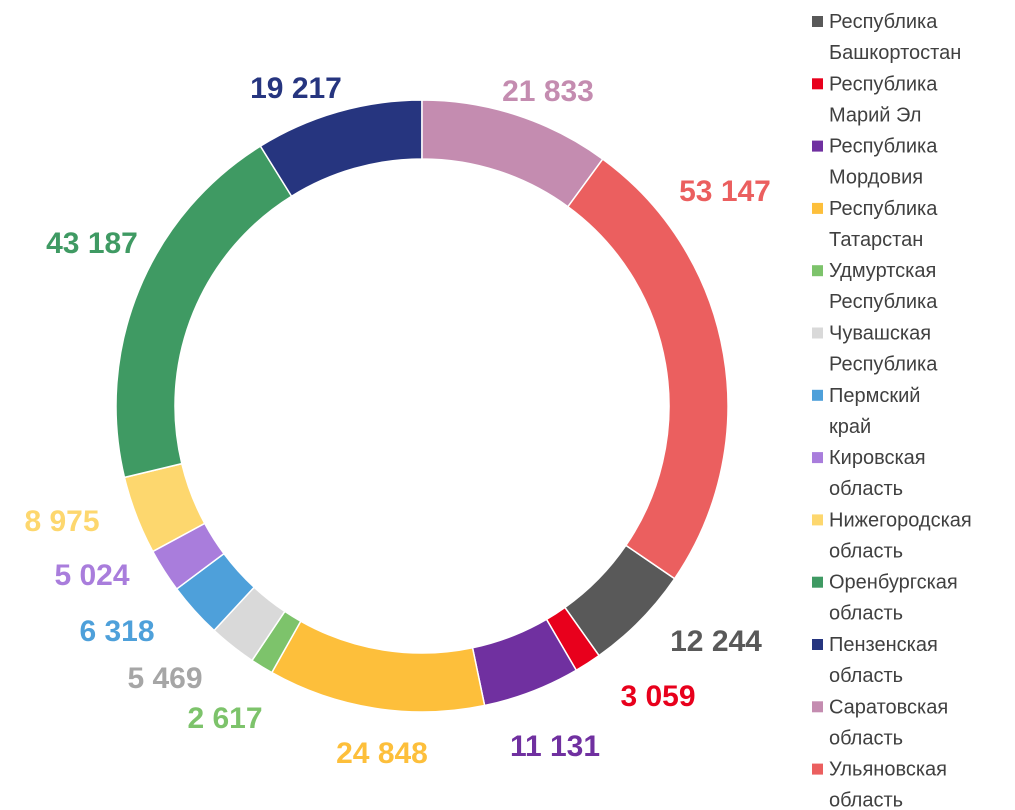 Image resolution: width=1015 pixels, height=810 pixels. What do you see at coordinates (296, 88) in the screenshot?
I see `data-label: 19 217` at bounding box center [296, 88].